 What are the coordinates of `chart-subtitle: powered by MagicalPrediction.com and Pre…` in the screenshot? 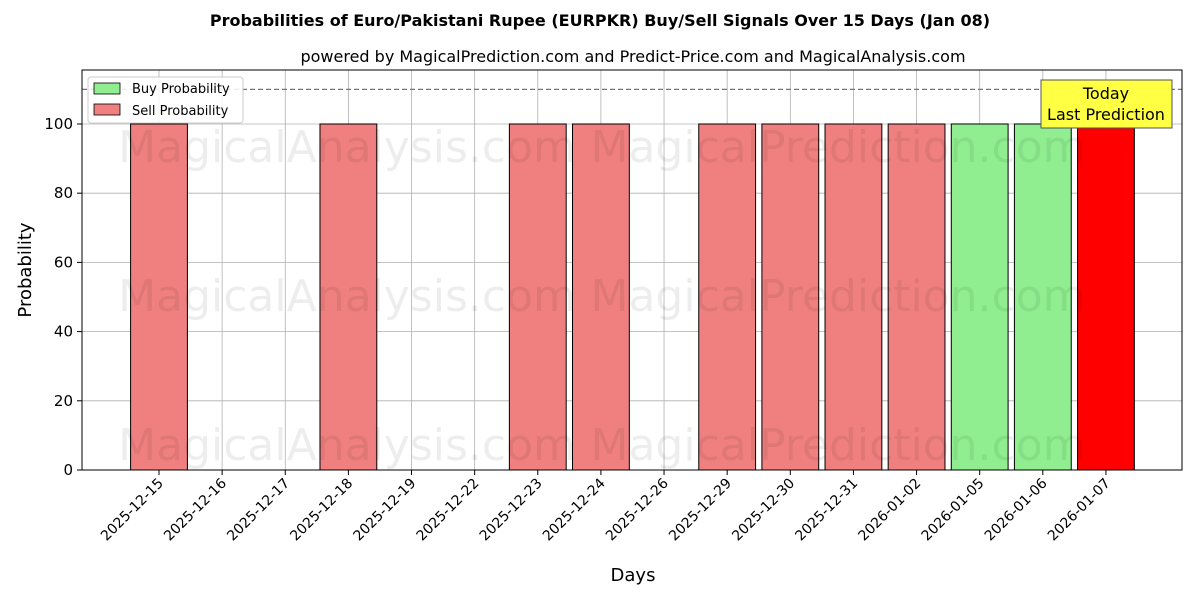 It's located at (632, 56).